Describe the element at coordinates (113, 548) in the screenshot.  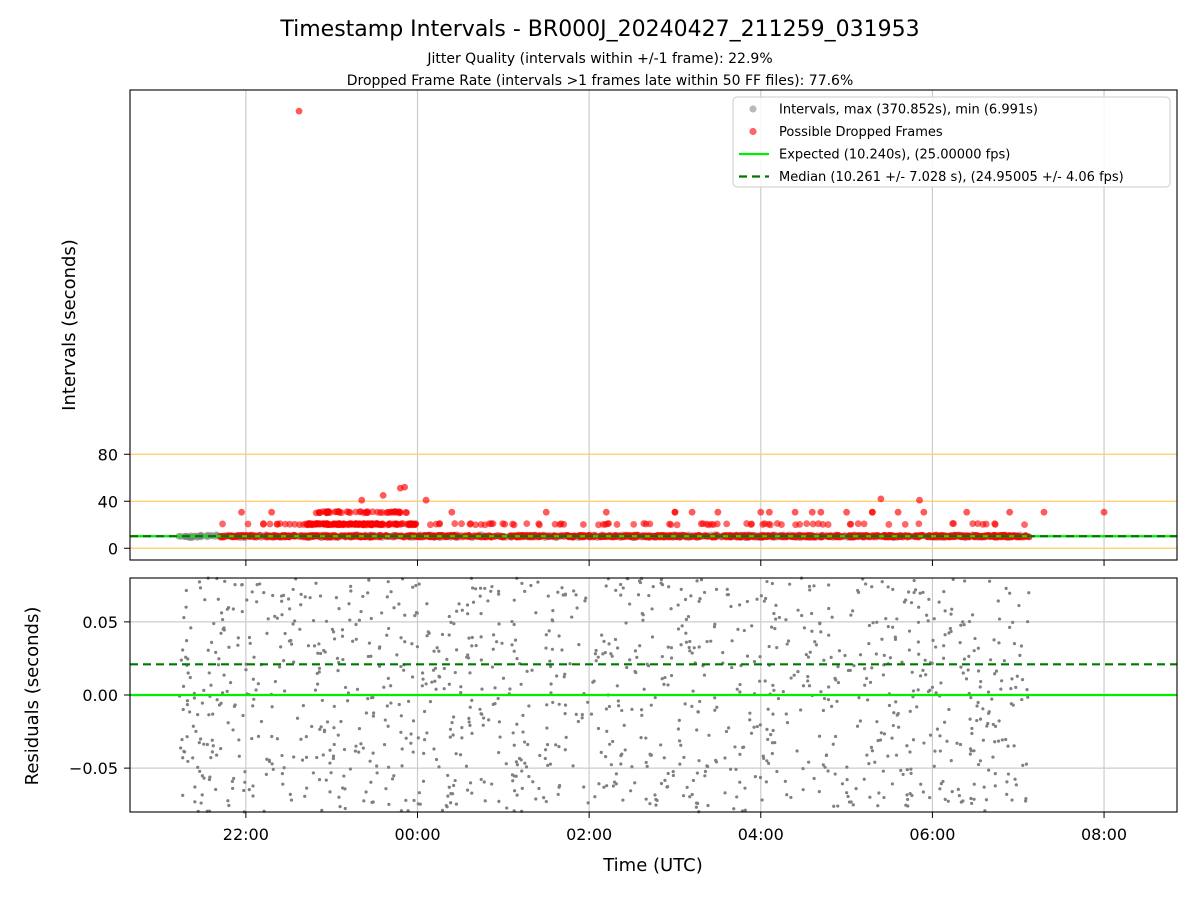
I see `intervals-y-tick-label: 0` at that location.